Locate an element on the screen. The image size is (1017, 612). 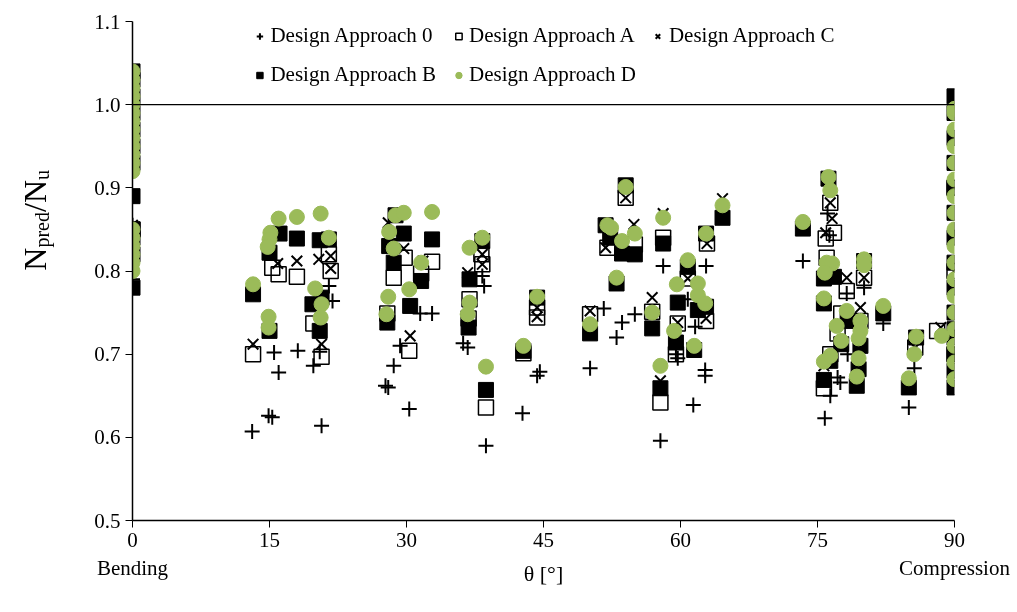
y-tick-label: 0.9 is located at coordinates (107, 187).